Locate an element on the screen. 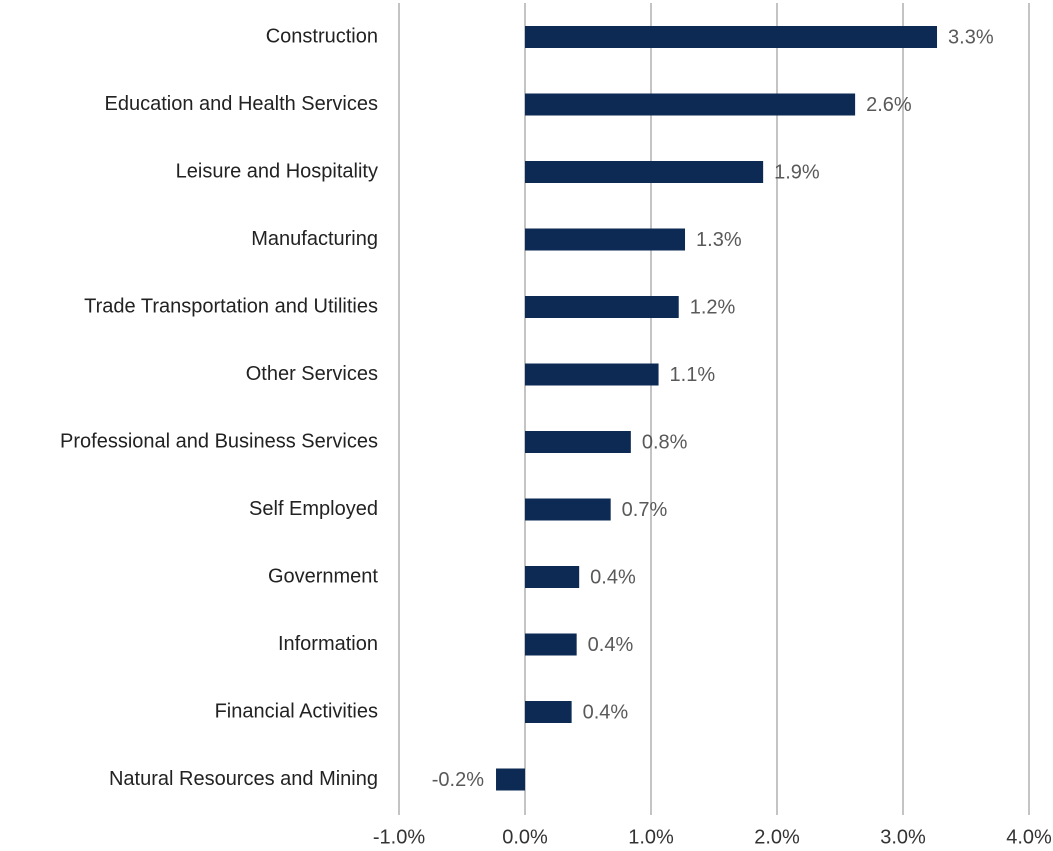  value-label: -0.2% is located at coordinates (458, 780).